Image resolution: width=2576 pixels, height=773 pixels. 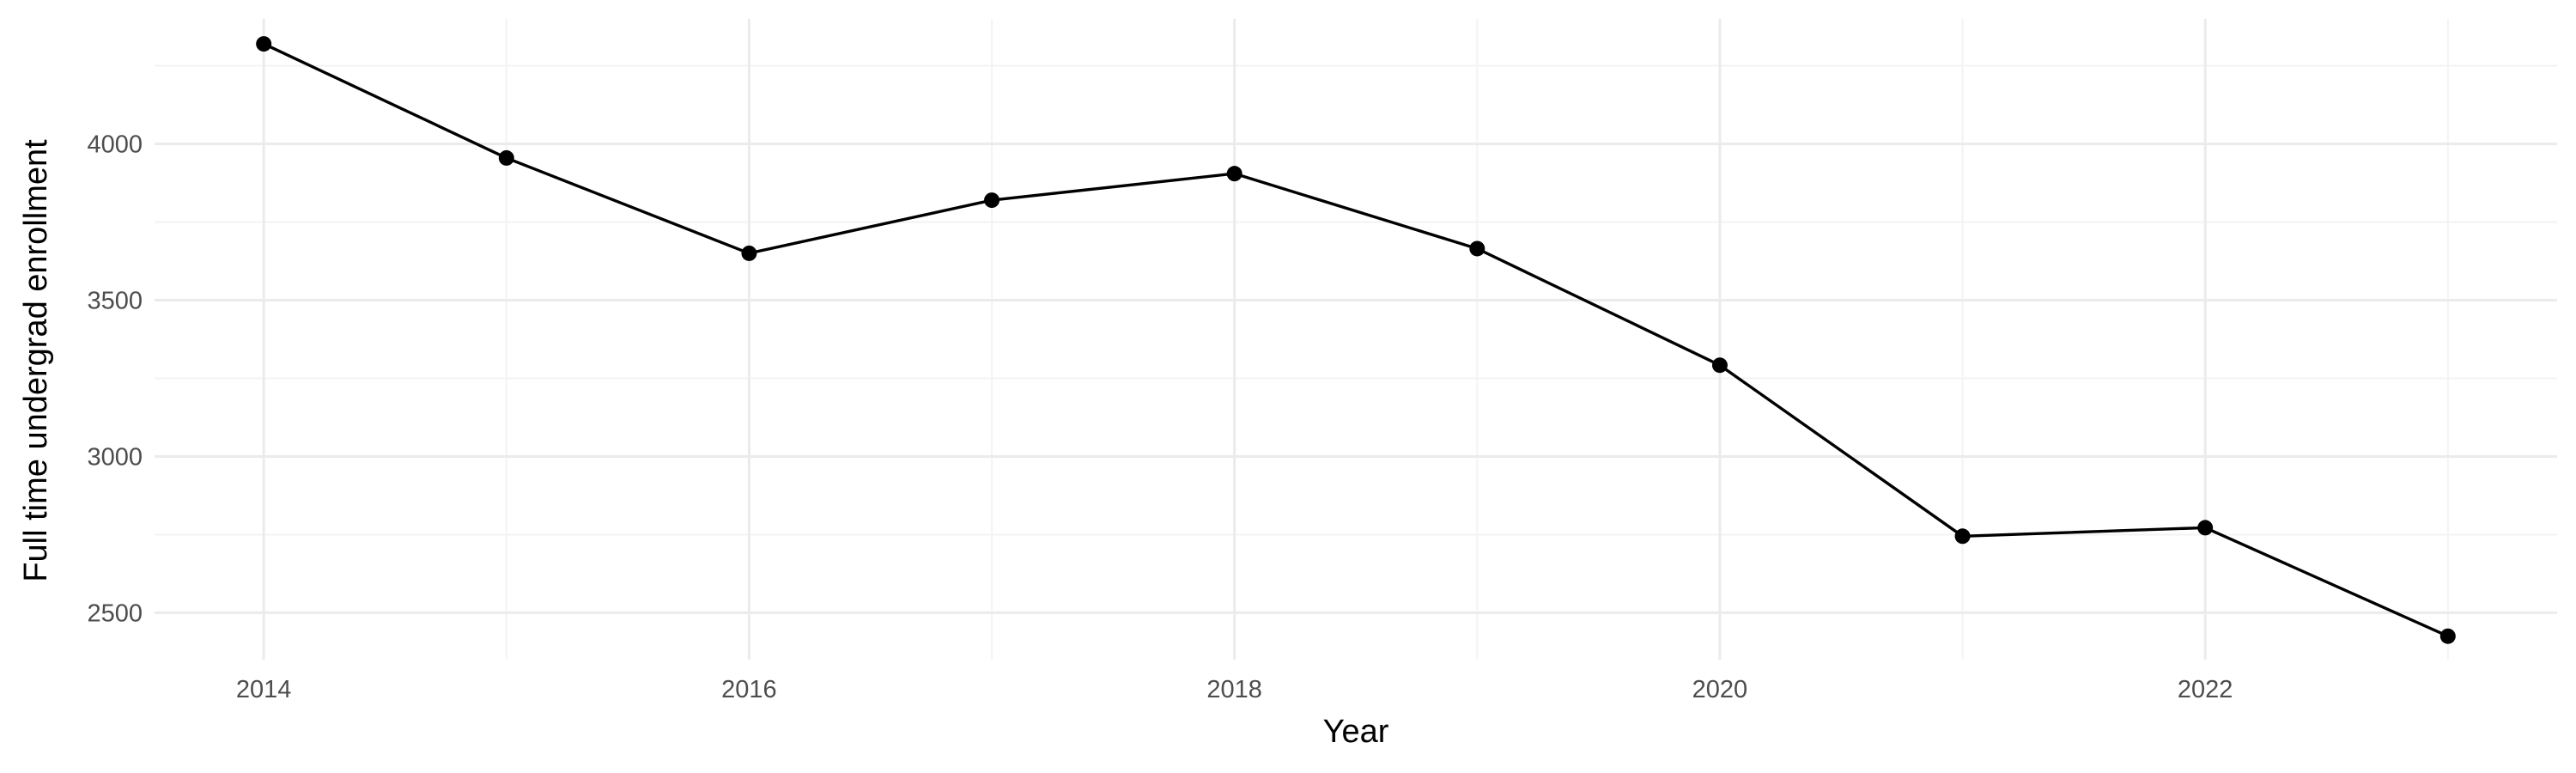 What do you see at coordinates (115, 457) in the screenshot?
I see `y-tick-label: 3000` at bounding box center [115, 457].